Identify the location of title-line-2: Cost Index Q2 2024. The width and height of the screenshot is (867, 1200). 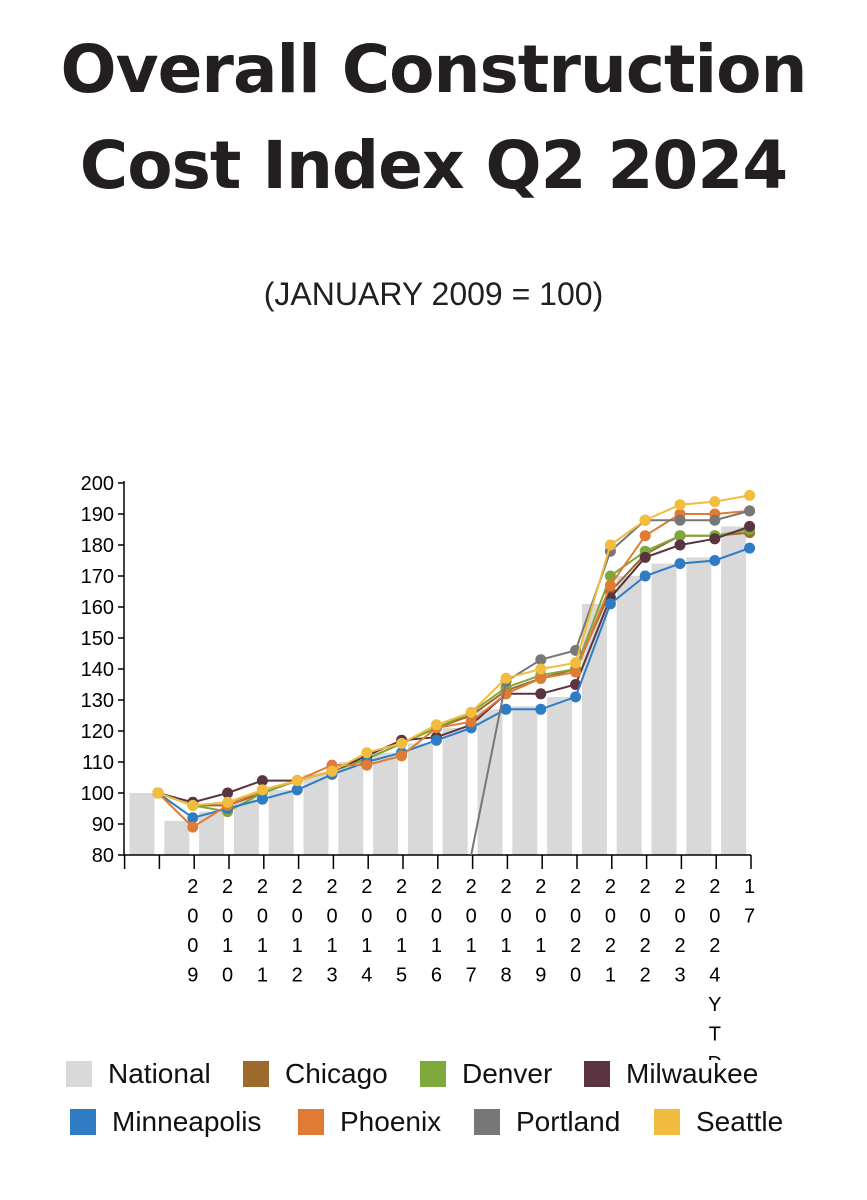
(433, 165).